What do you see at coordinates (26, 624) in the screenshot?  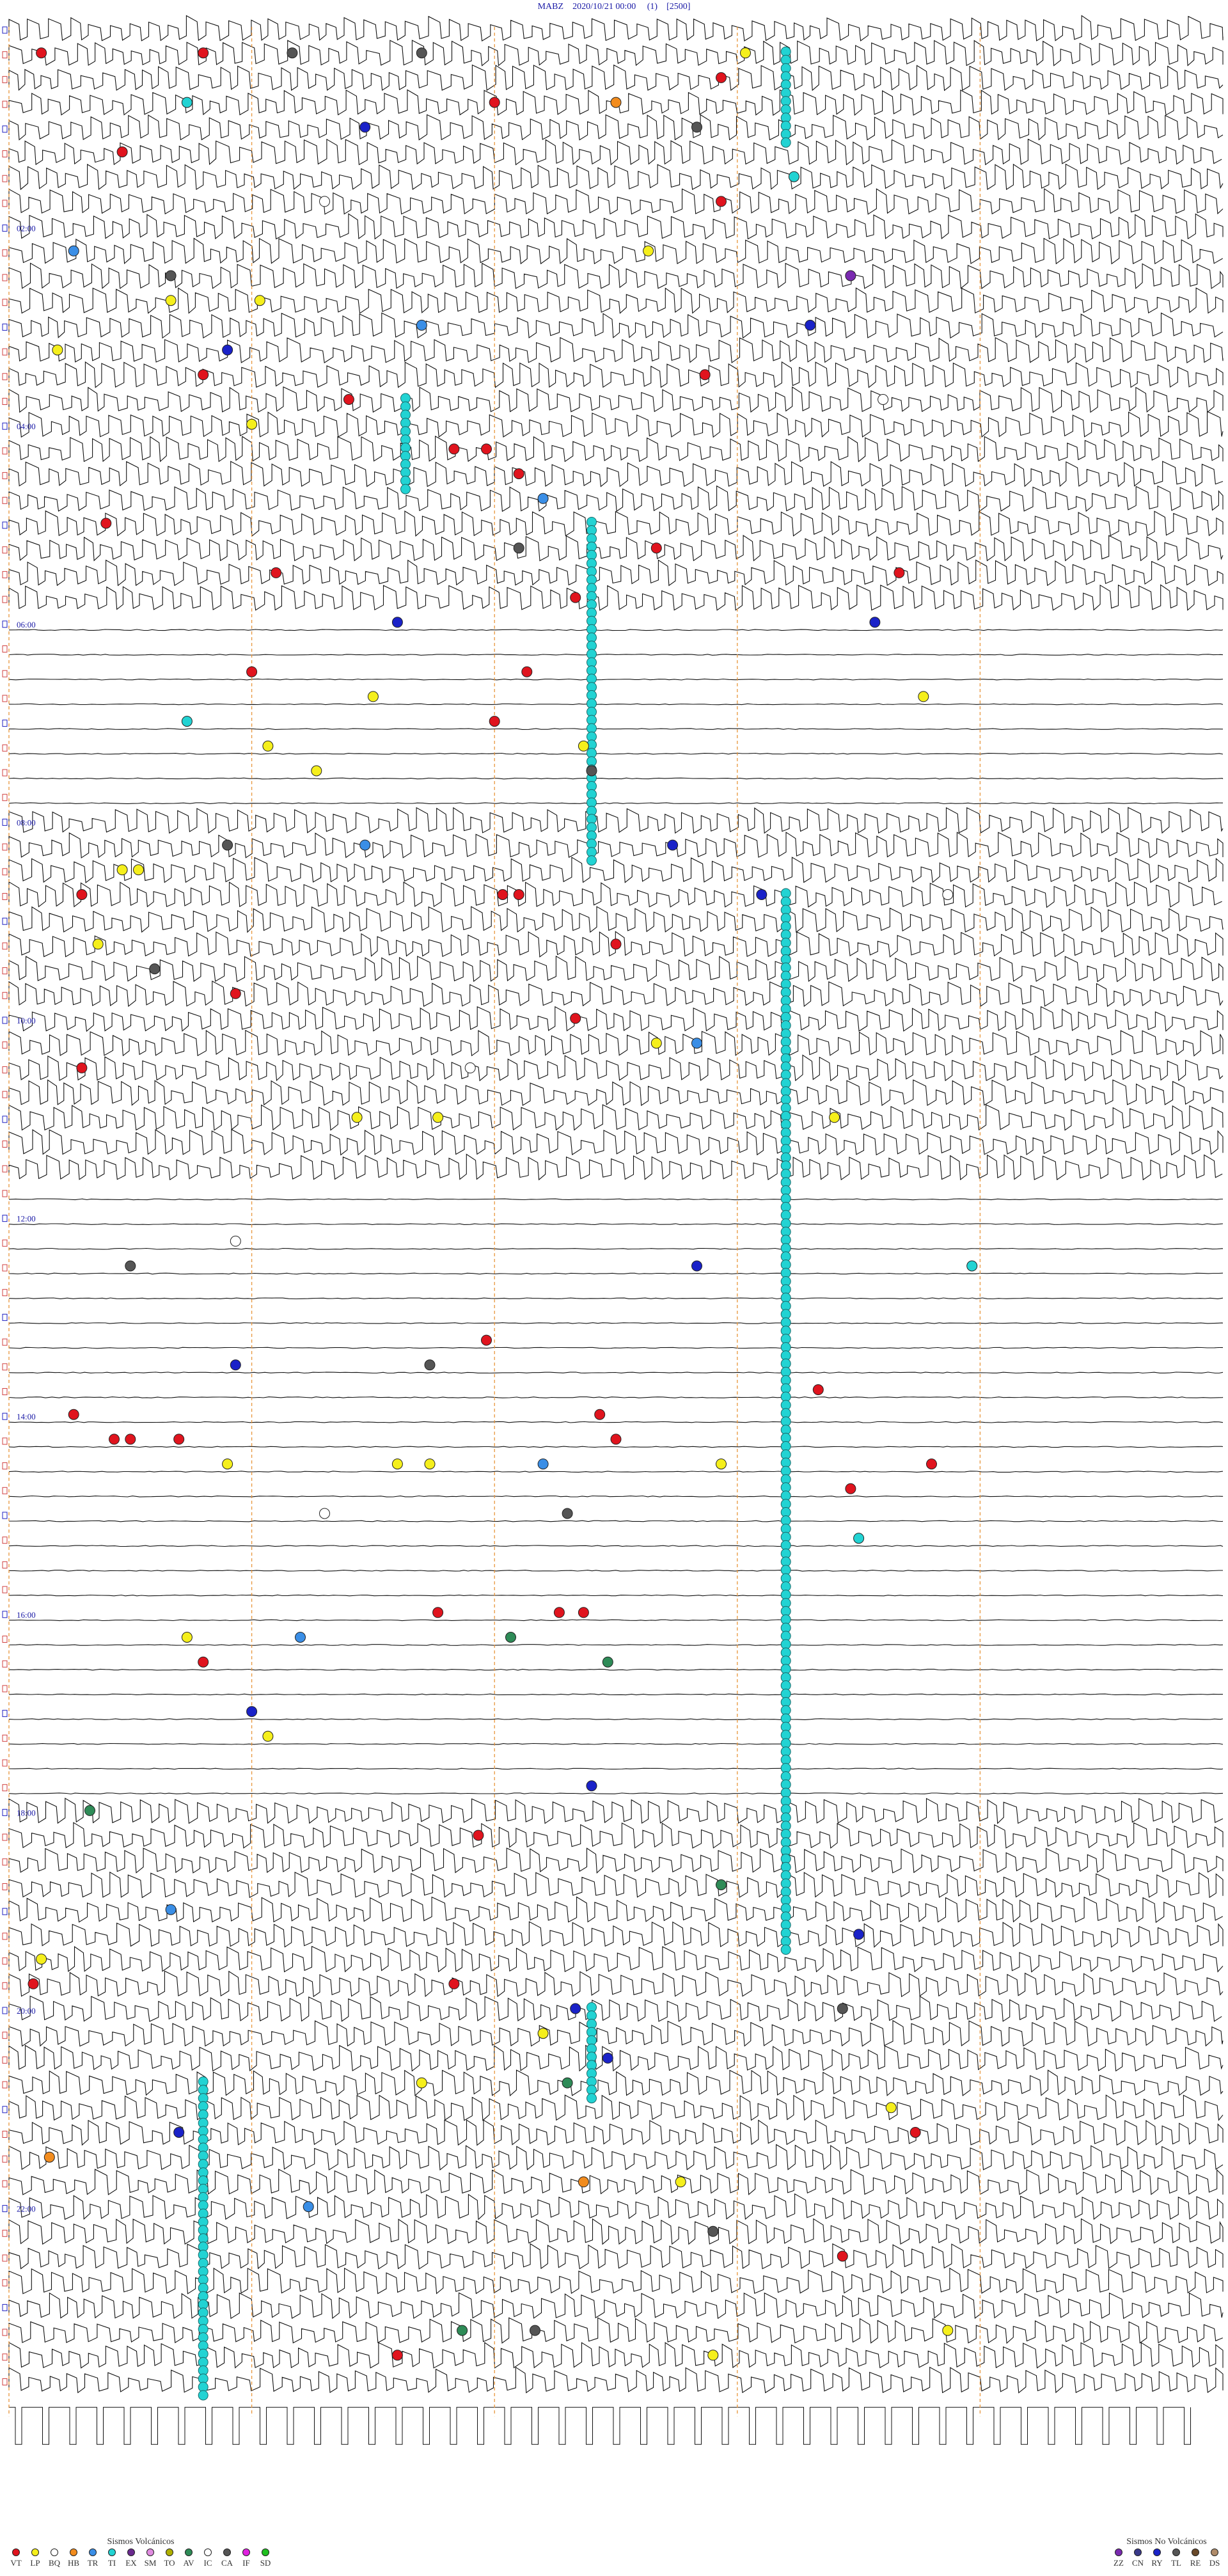 I see `time-label: 06:00` at bounding box center [26, 624].